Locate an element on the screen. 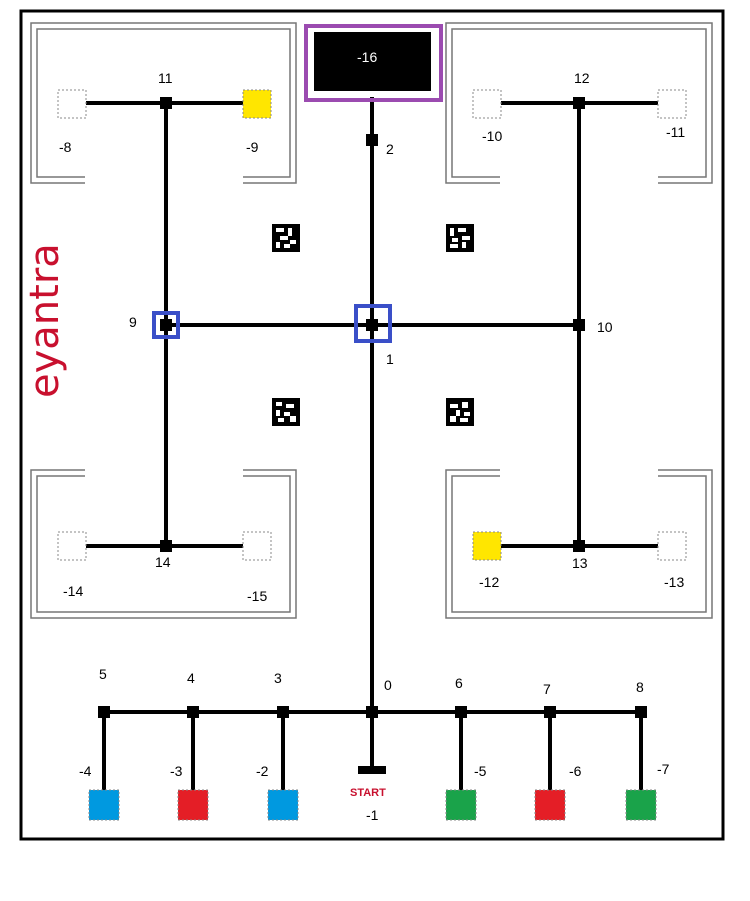  node-label-5: 5 is located at coordinates (103, 674).